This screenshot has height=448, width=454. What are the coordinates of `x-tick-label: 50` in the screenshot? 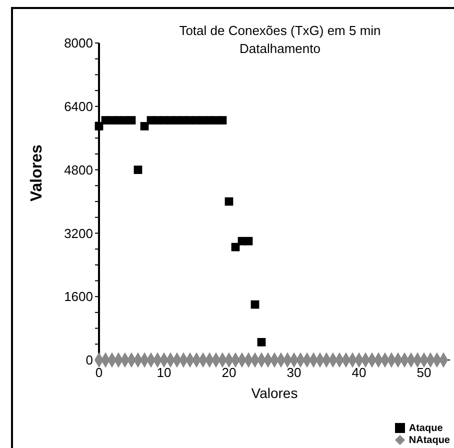 It's located at (424, 372).